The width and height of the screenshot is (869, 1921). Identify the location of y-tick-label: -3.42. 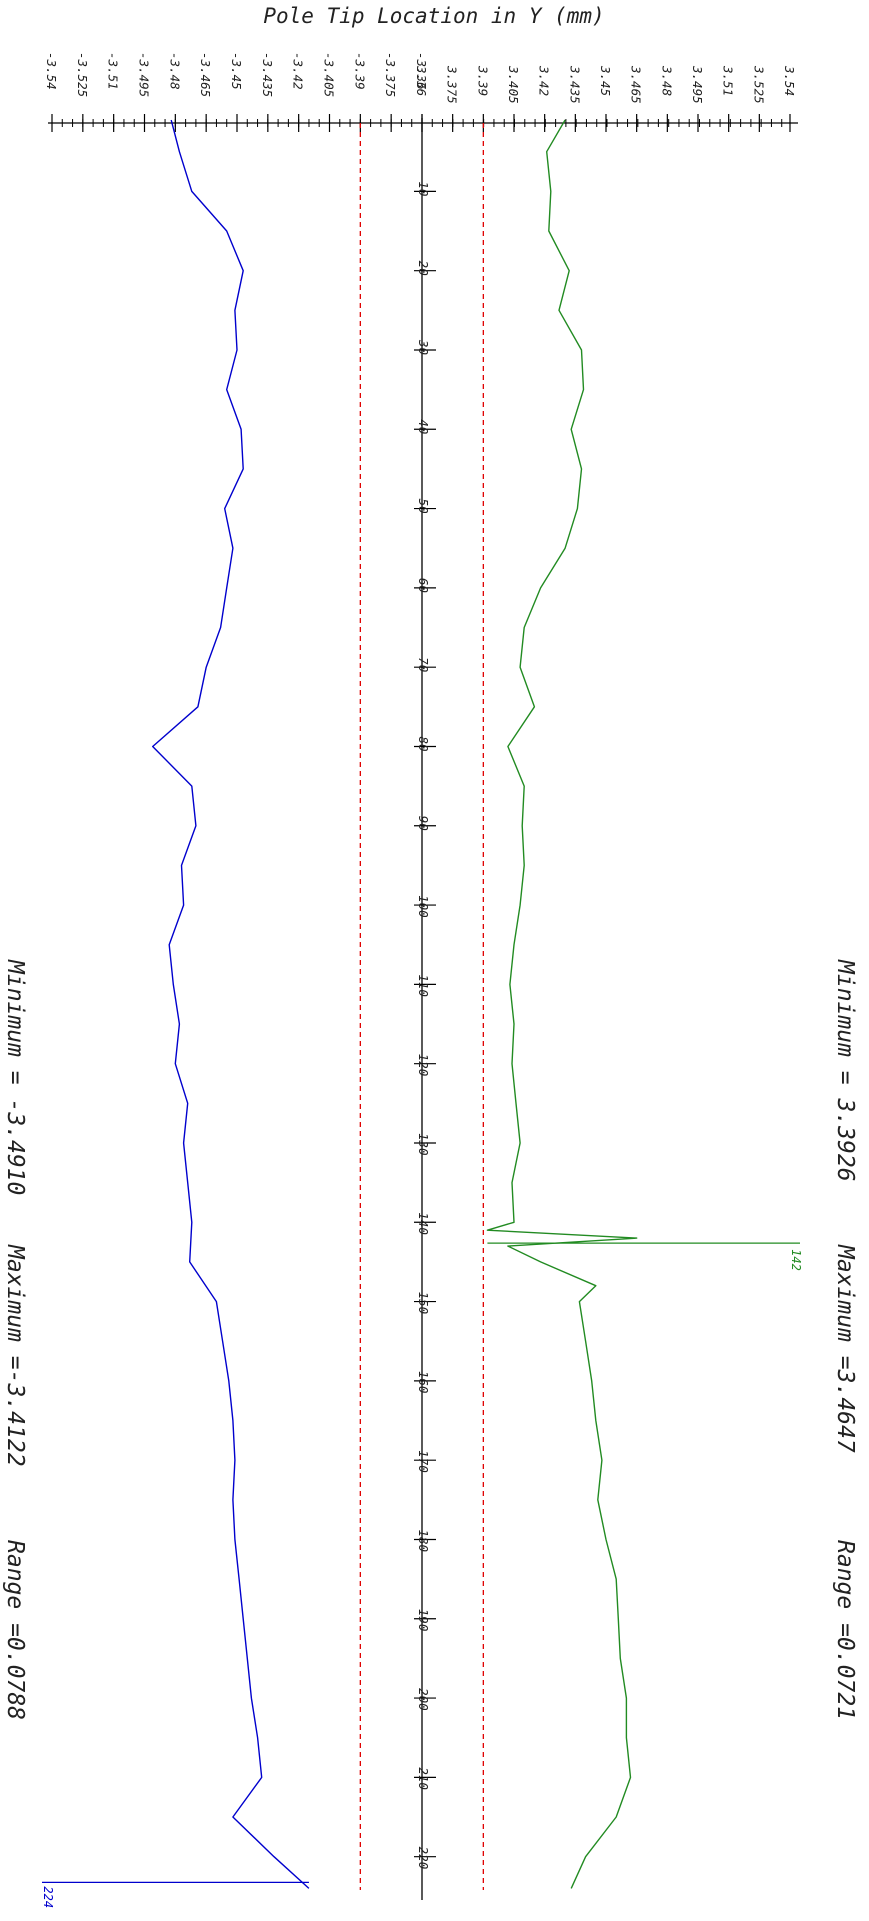
(298, 71).